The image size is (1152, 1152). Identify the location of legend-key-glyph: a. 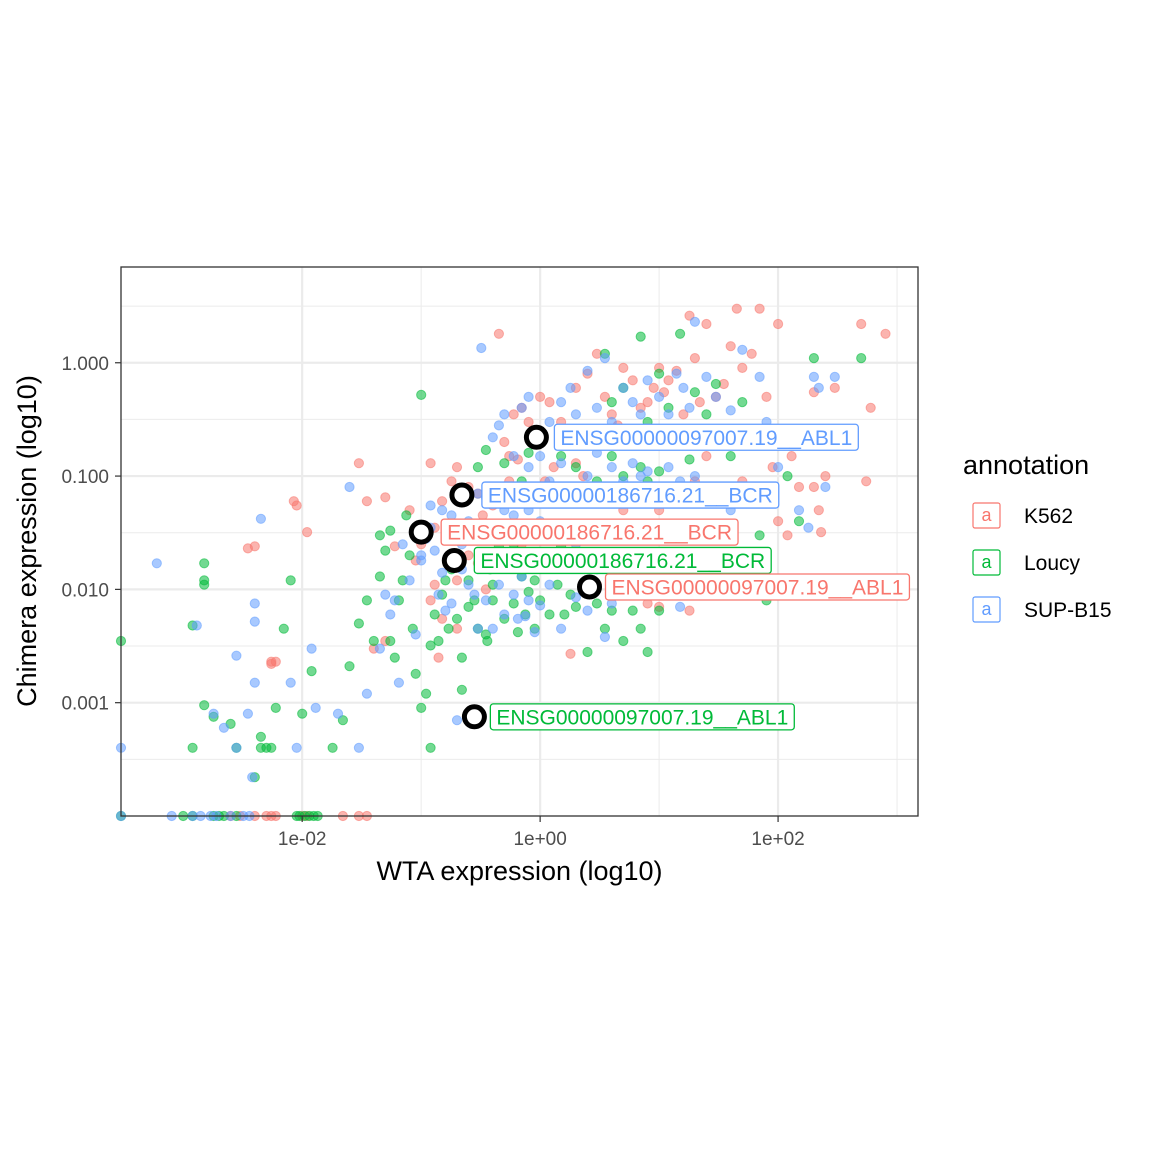
(986, 609).